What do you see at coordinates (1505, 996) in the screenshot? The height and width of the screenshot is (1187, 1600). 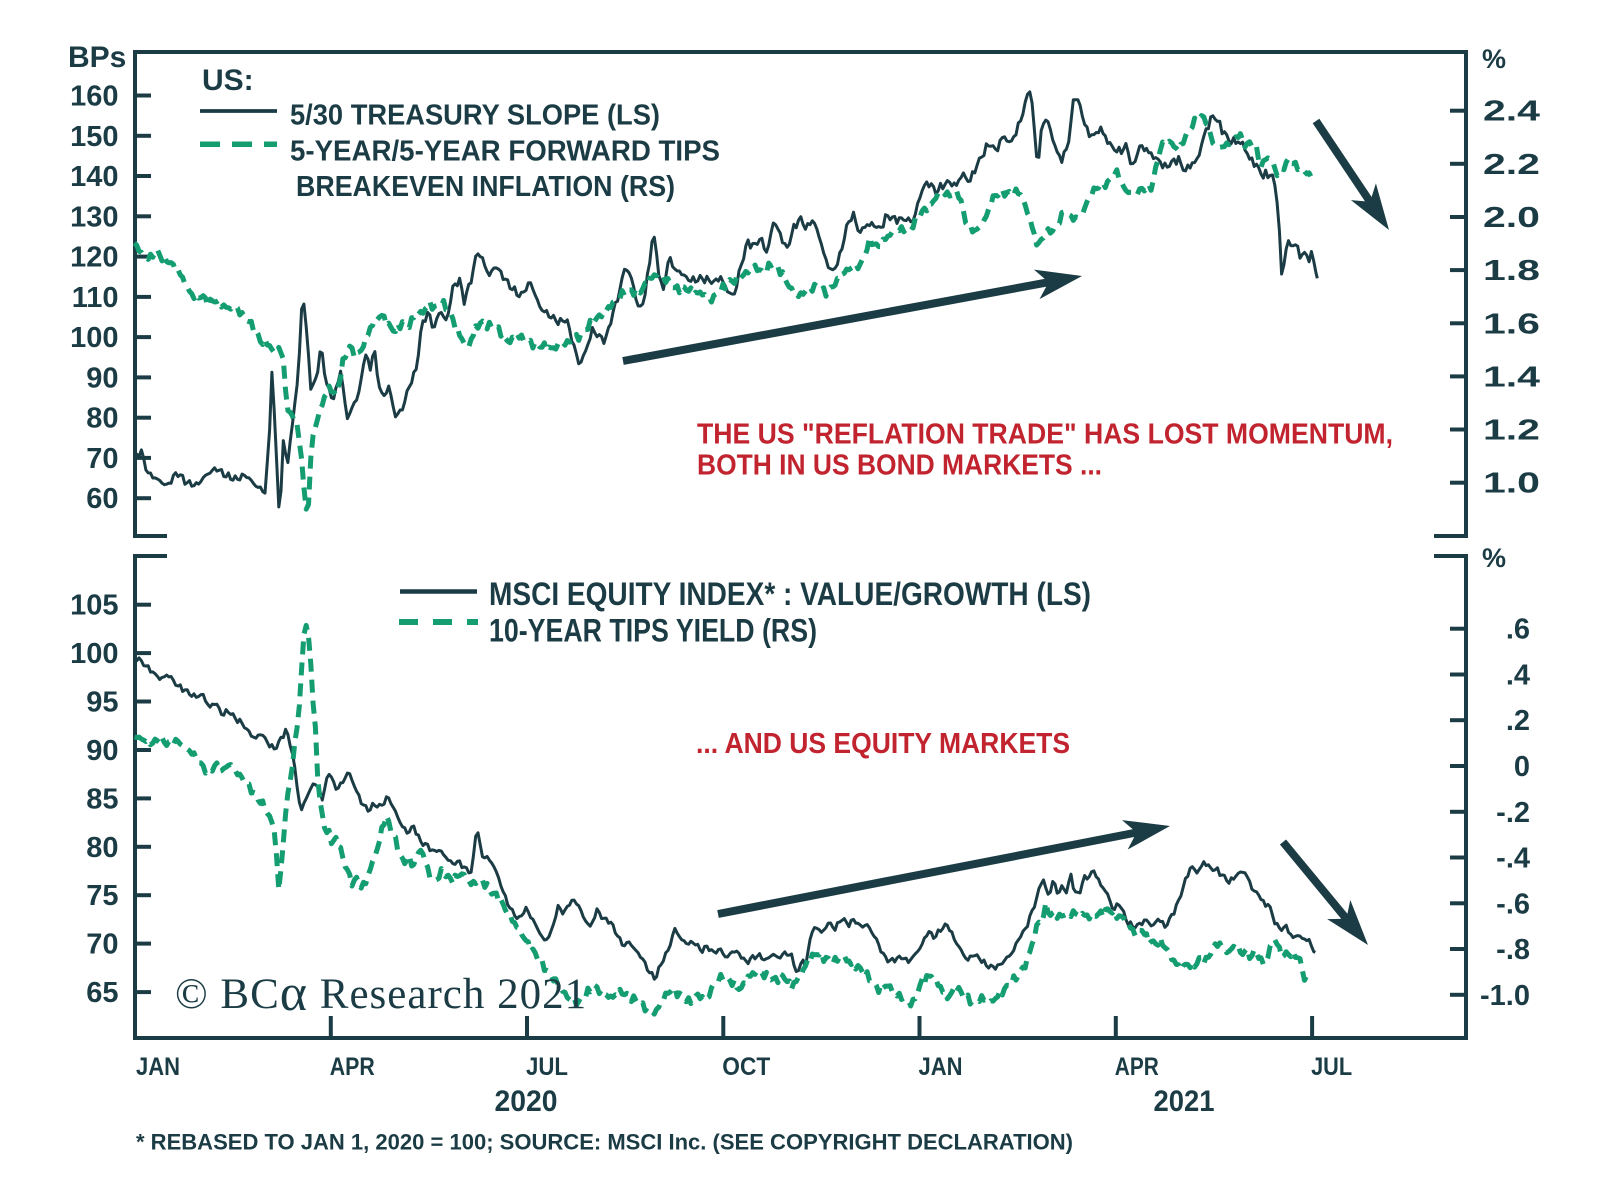 I see `svg-text: -1.0` at bounding box center [1505, 996].